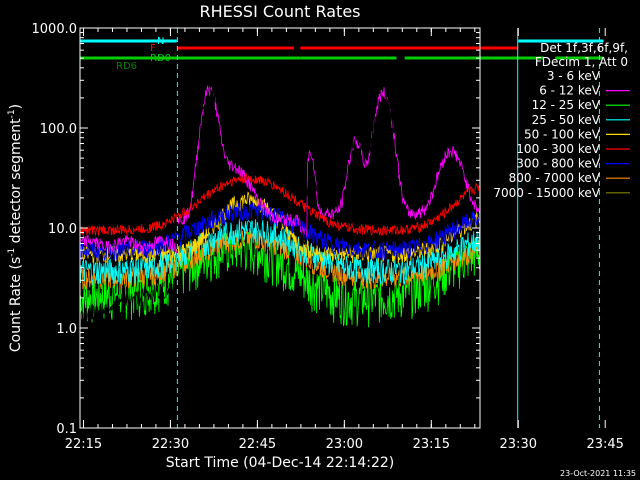 This screenshot has width=640, height=480. I want to click on flag-label-n: N, so click(160, 41).